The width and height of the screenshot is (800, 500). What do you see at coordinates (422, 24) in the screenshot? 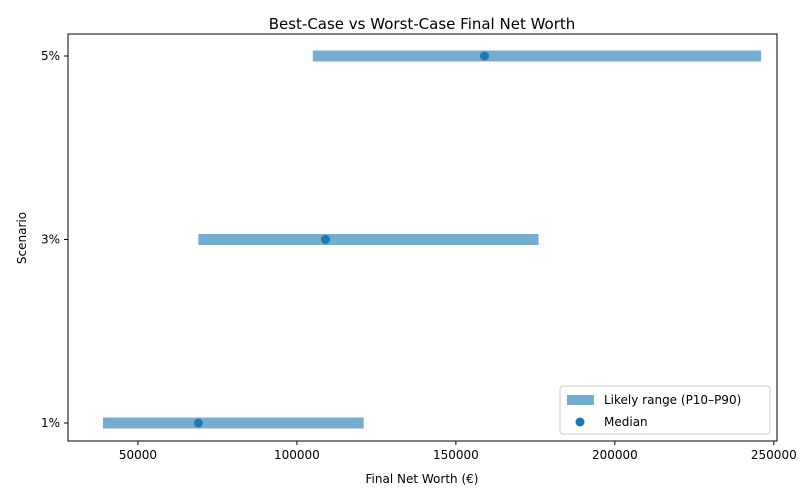
I see `chart-title: Best-Case vs Worst-Case Final Net Worth` at bounding box center [422, 24].